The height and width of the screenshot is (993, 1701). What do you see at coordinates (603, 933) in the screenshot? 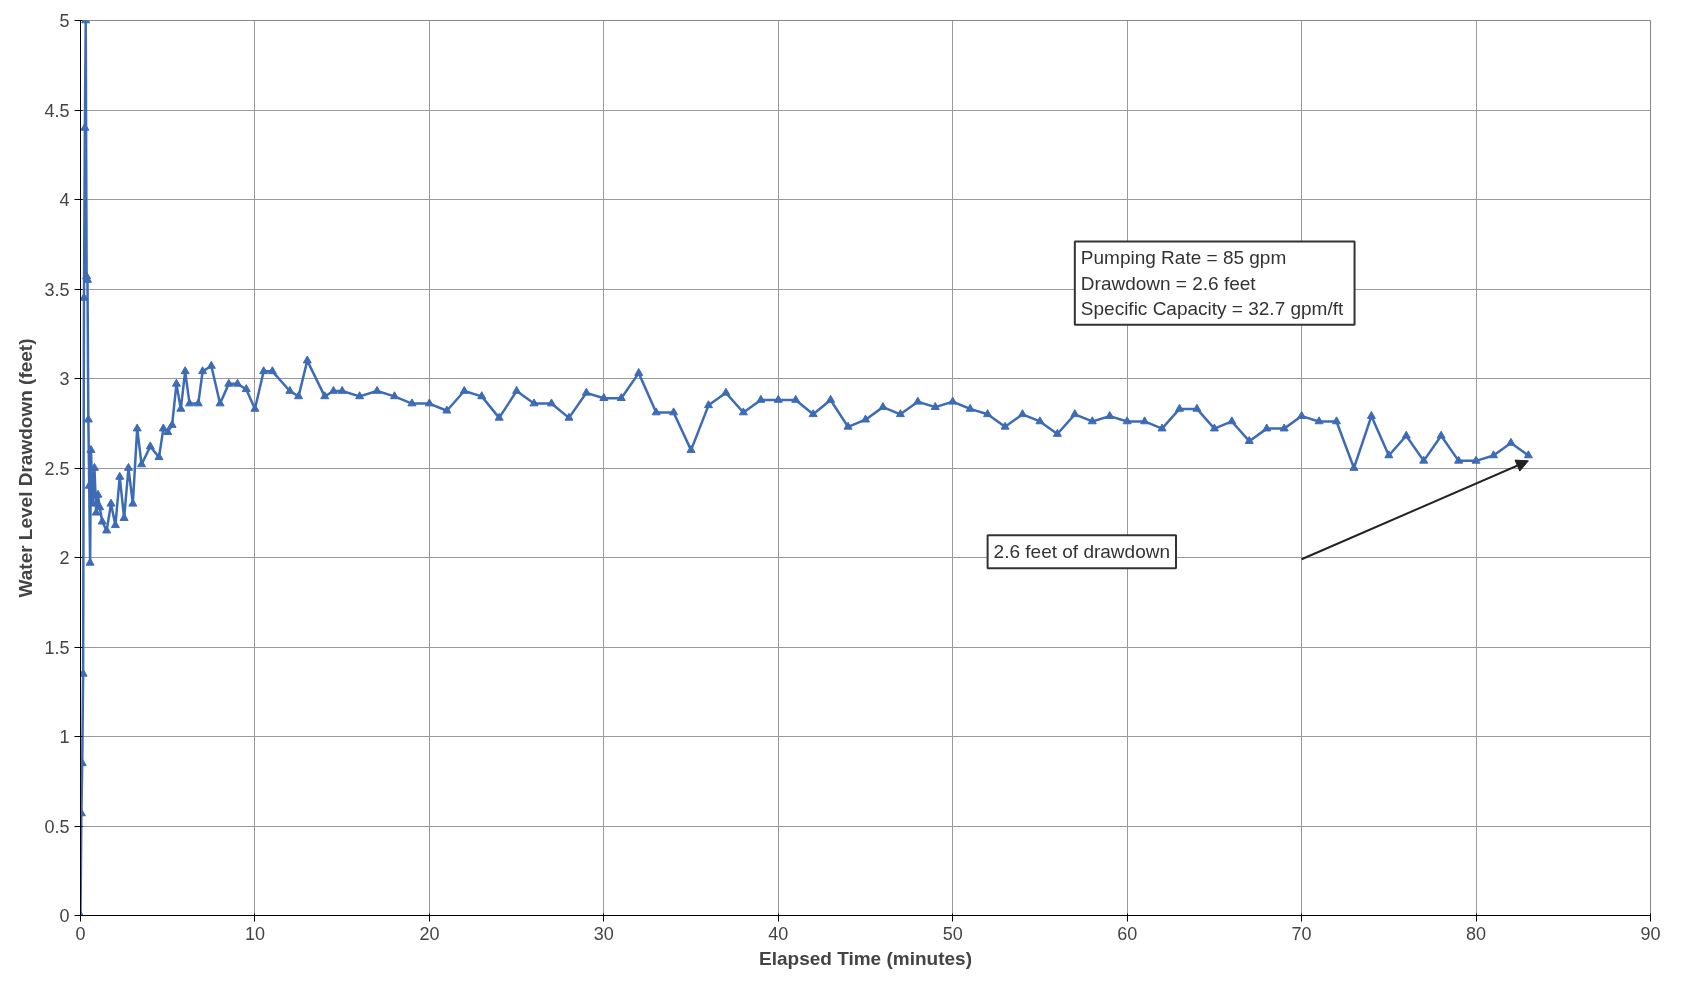
I see `x-tick-label: 30` at bounding box center [603, 933].